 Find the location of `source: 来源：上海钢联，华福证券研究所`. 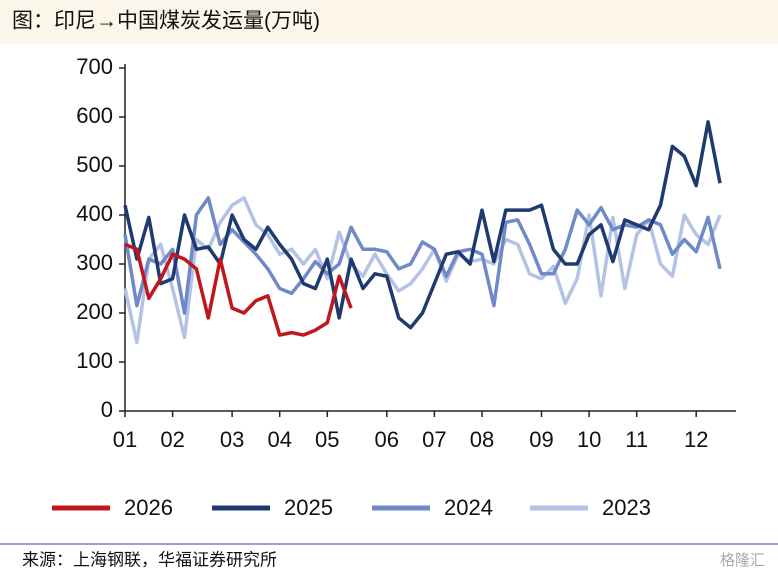

source: 来源：上海钢联，华福证券研究所 is located at coordinates (149, 559).